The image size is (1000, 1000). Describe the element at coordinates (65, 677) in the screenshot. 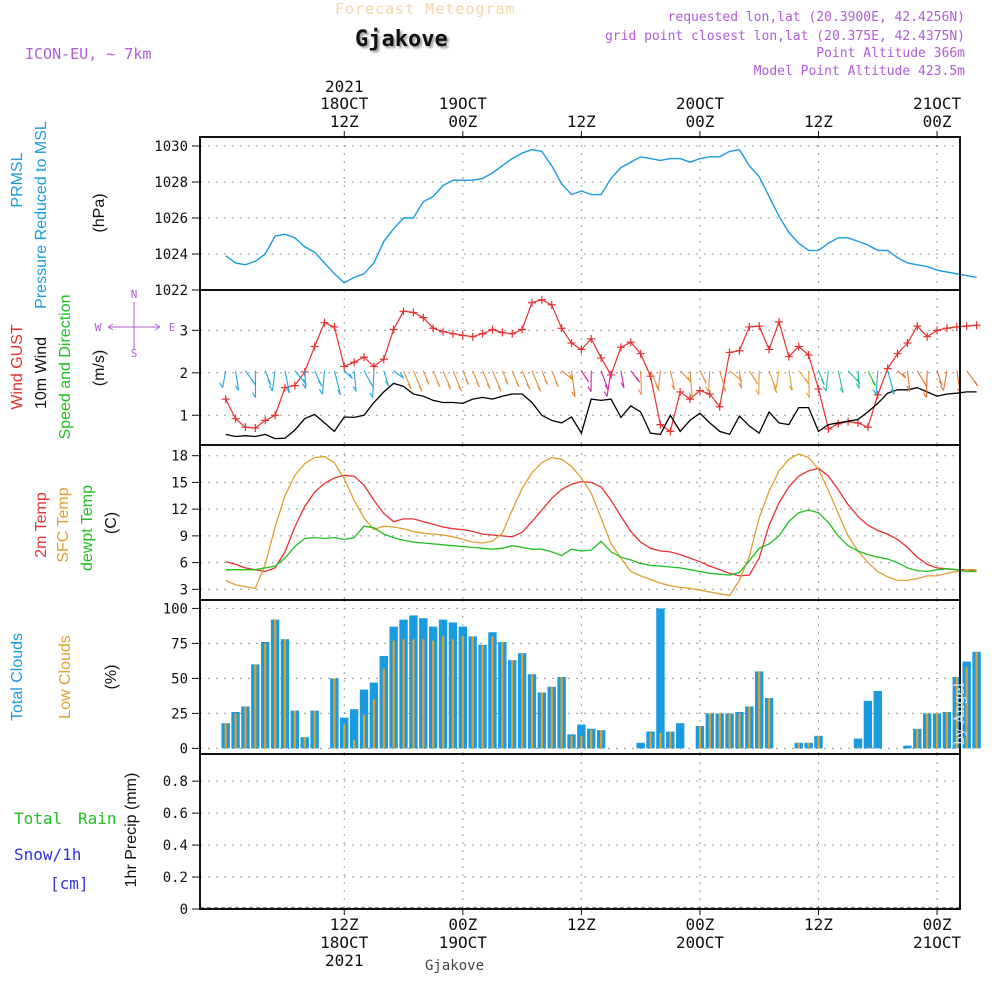

I see `clouds-label-low: Low Clouds` at that location.